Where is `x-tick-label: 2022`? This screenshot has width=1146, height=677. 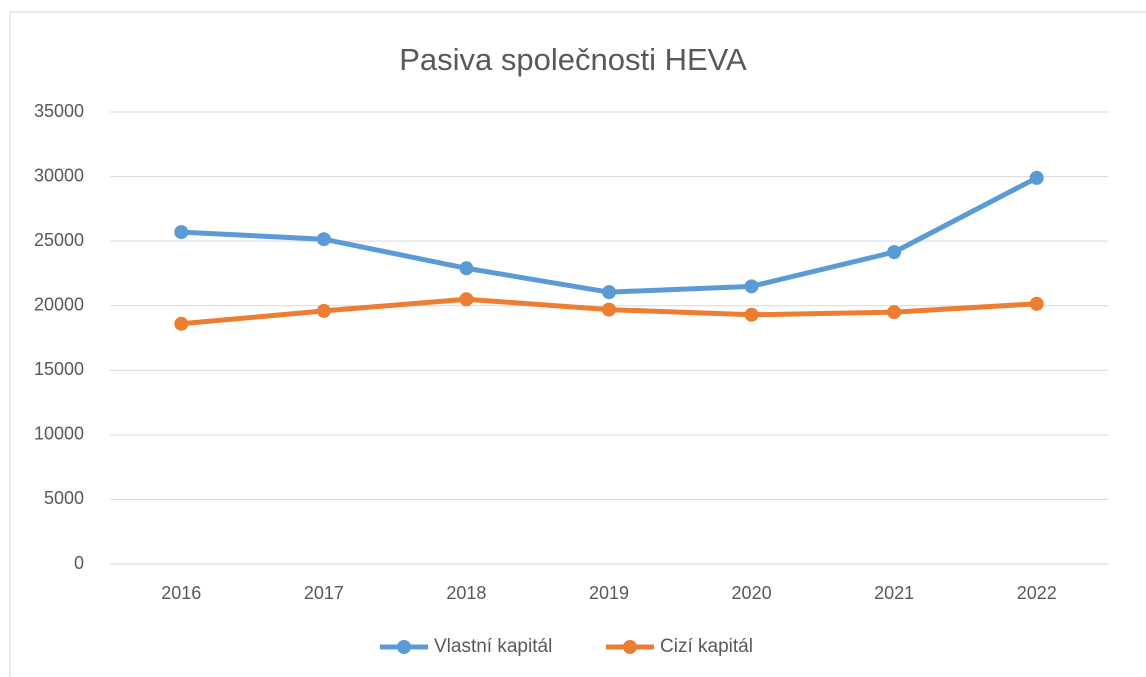
x-tick-label: 2022 is located at coordinates (1037, 593).